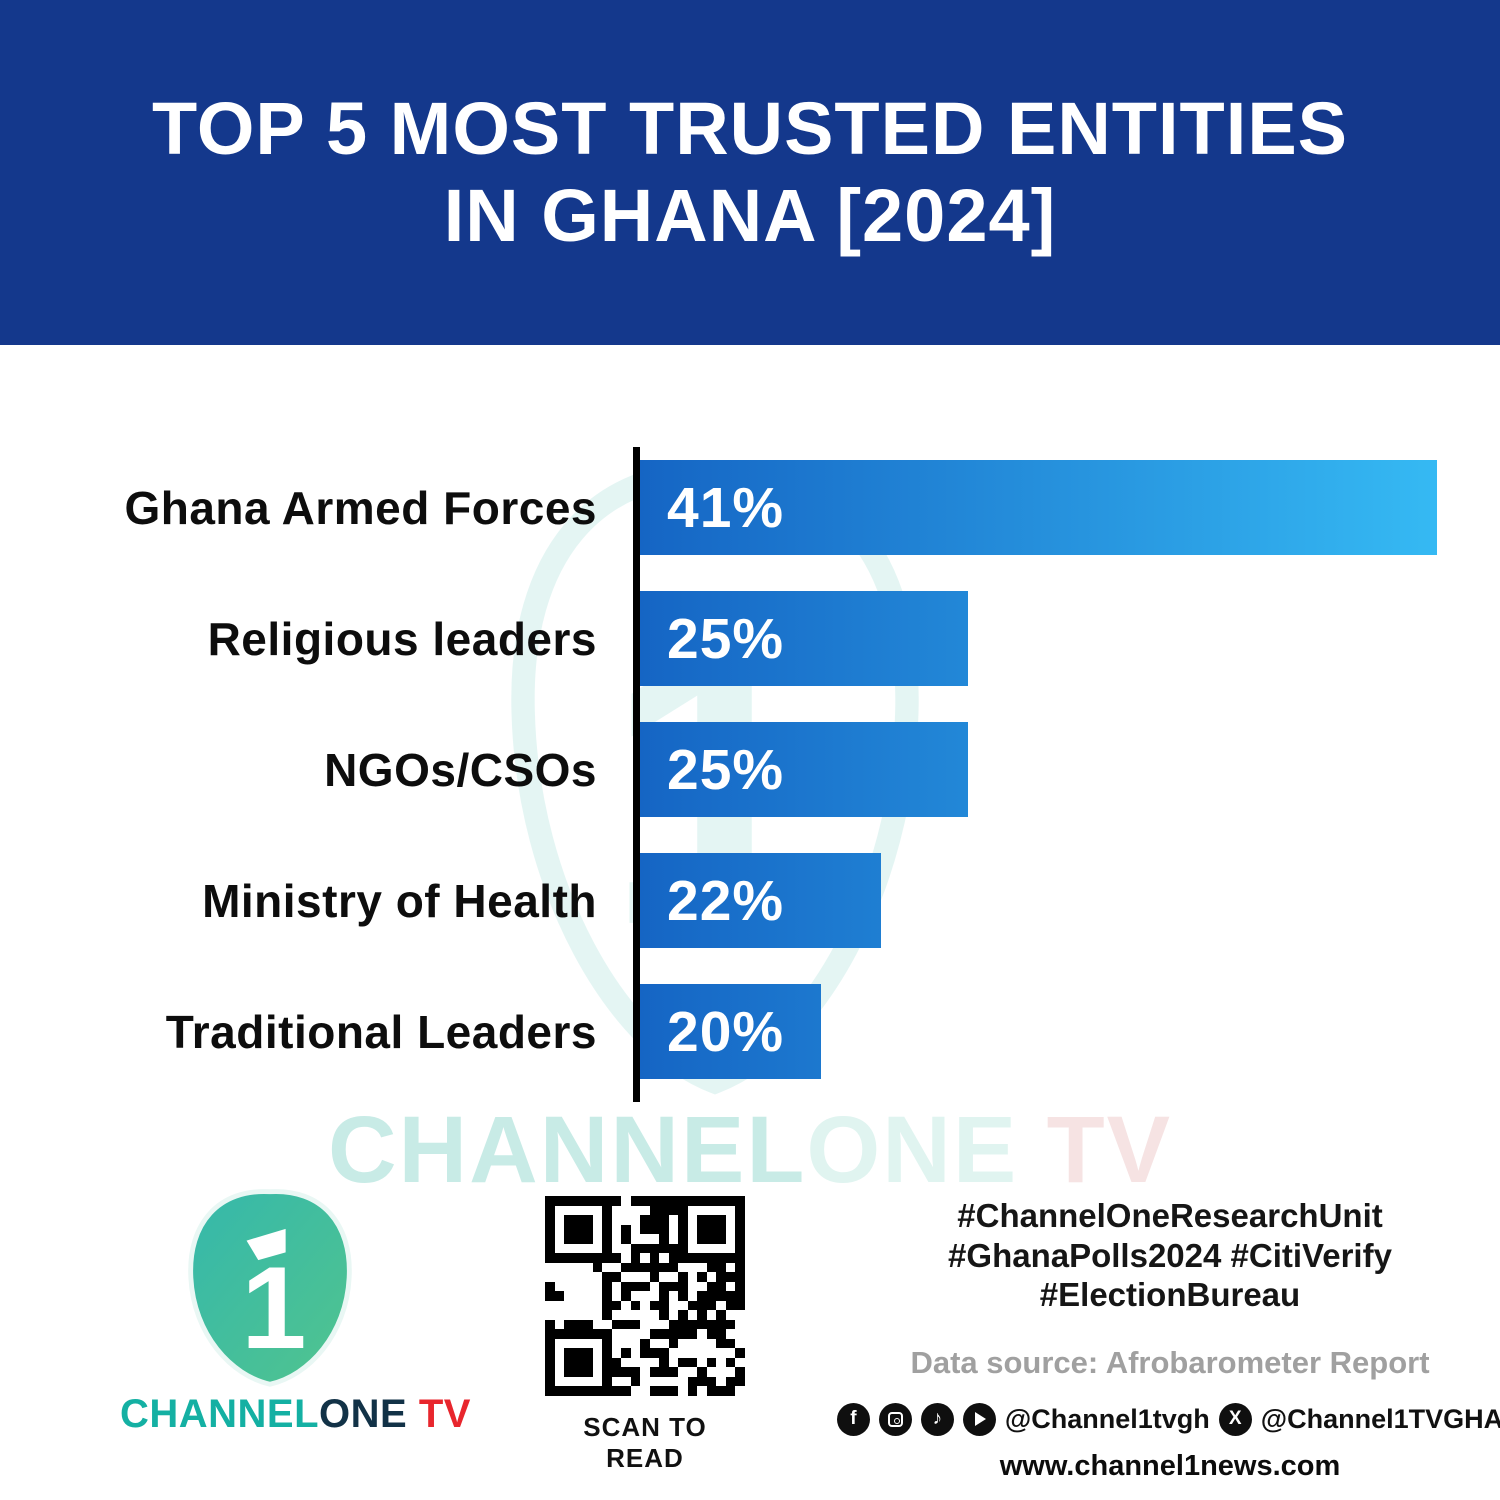  Describe the element at coordinates (1170, 1362) in the screenshot. I see `data-source: Data source: Afrobarometer Report` at that location.